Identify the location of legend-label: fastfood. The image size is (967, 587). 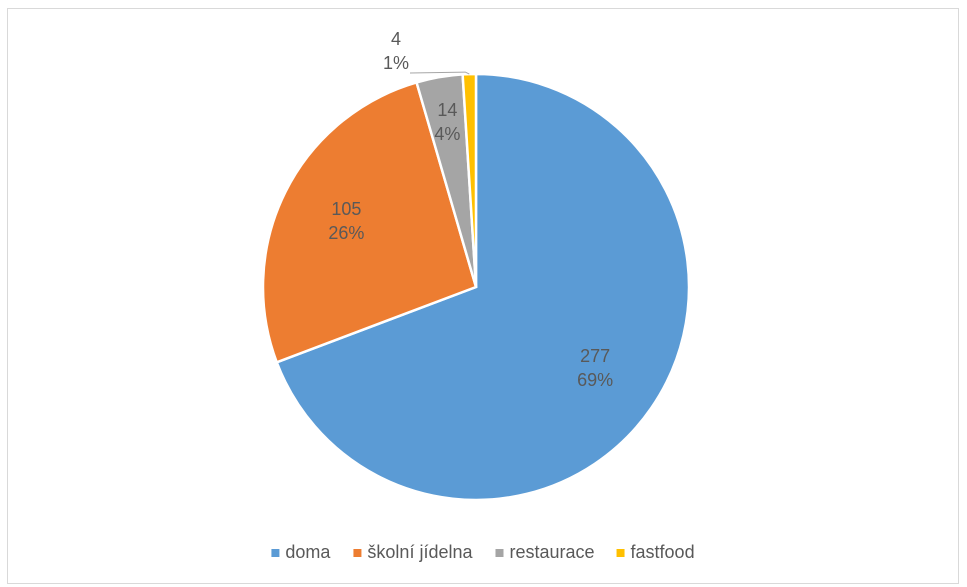
(663, 552).